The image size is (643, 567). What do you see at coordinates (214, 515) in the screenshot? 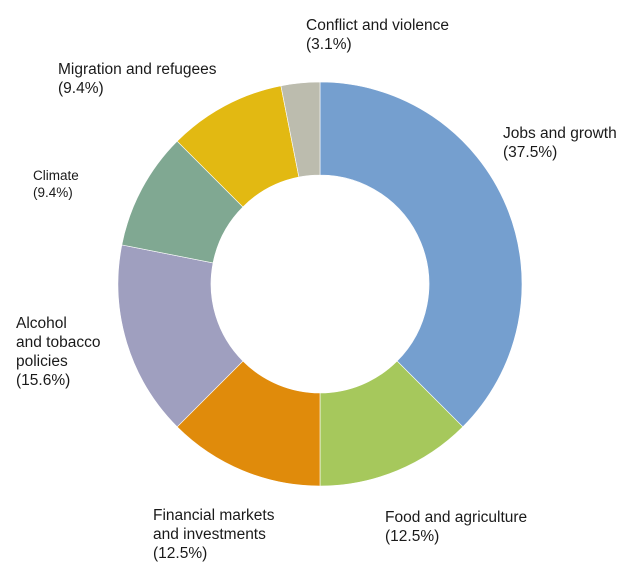
I see `slice-name-line: Financial markets` at bounding box center [214, 515].